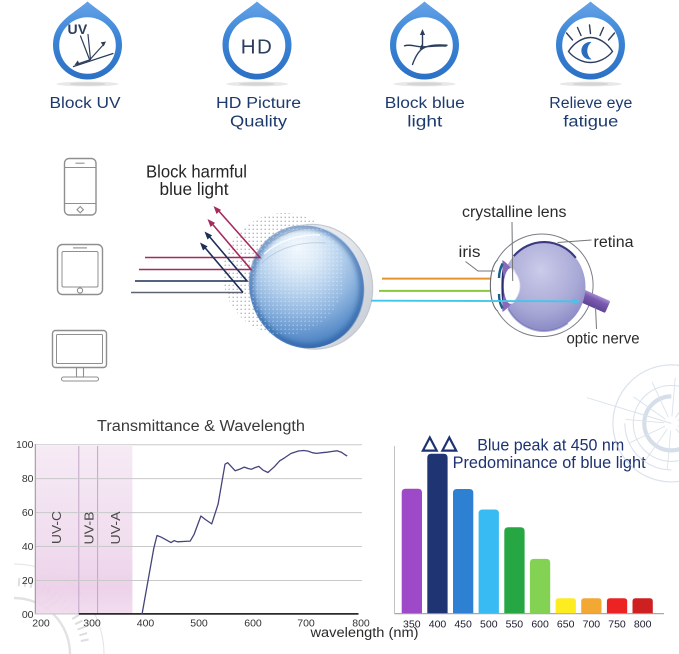  I want to click on svg-text: UV-B, so click(88, 528).